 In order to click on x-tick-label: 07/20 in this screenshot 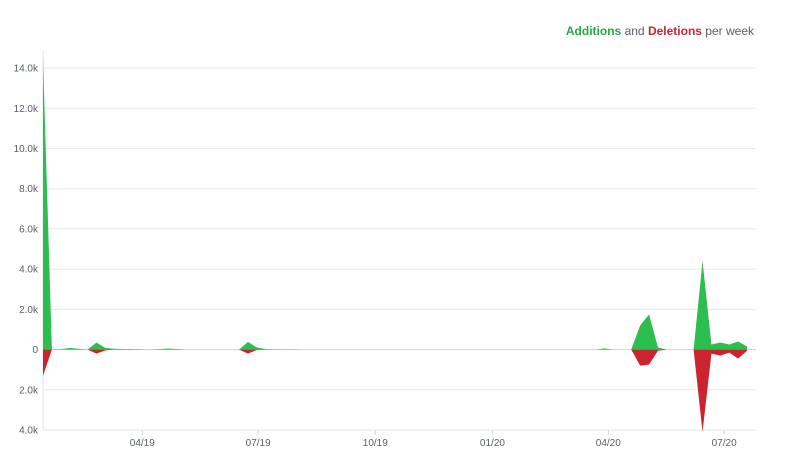, I will do `click(724, 443)`.